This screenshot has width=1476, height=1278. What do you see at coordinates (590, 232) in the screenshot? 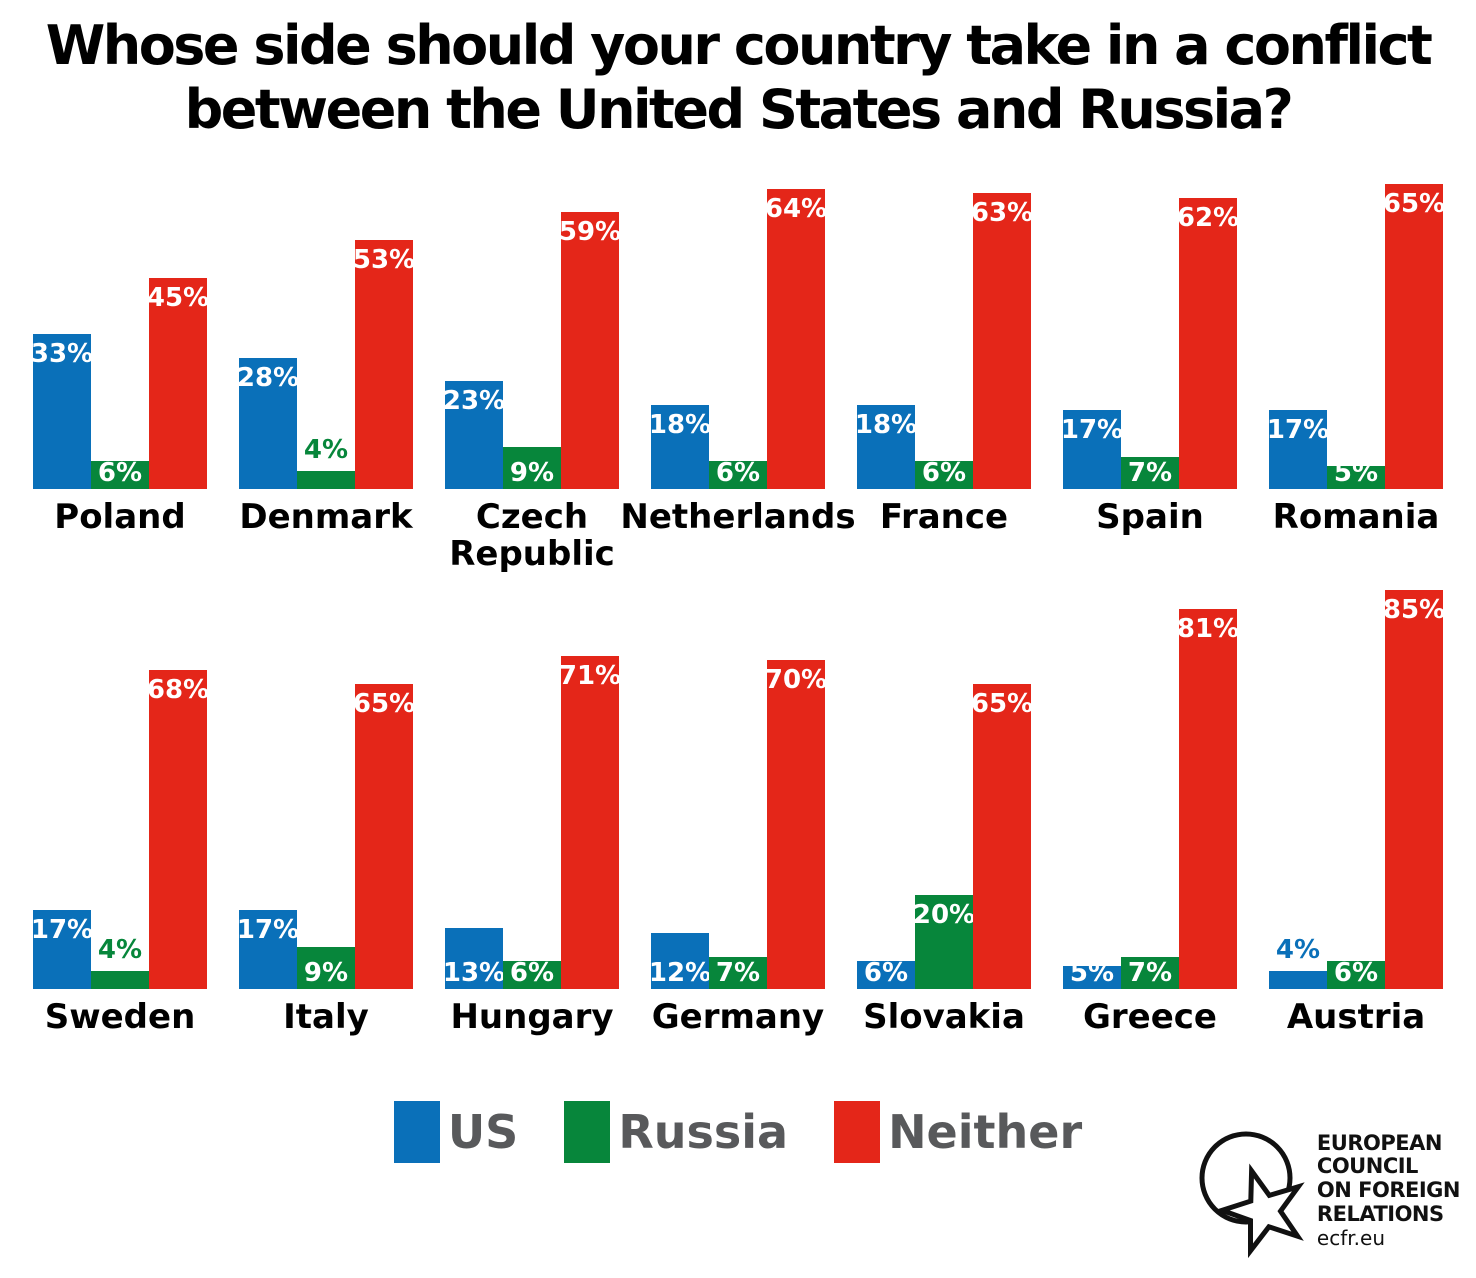
I see `value-label: 59%` at bounding box center [590, 232].